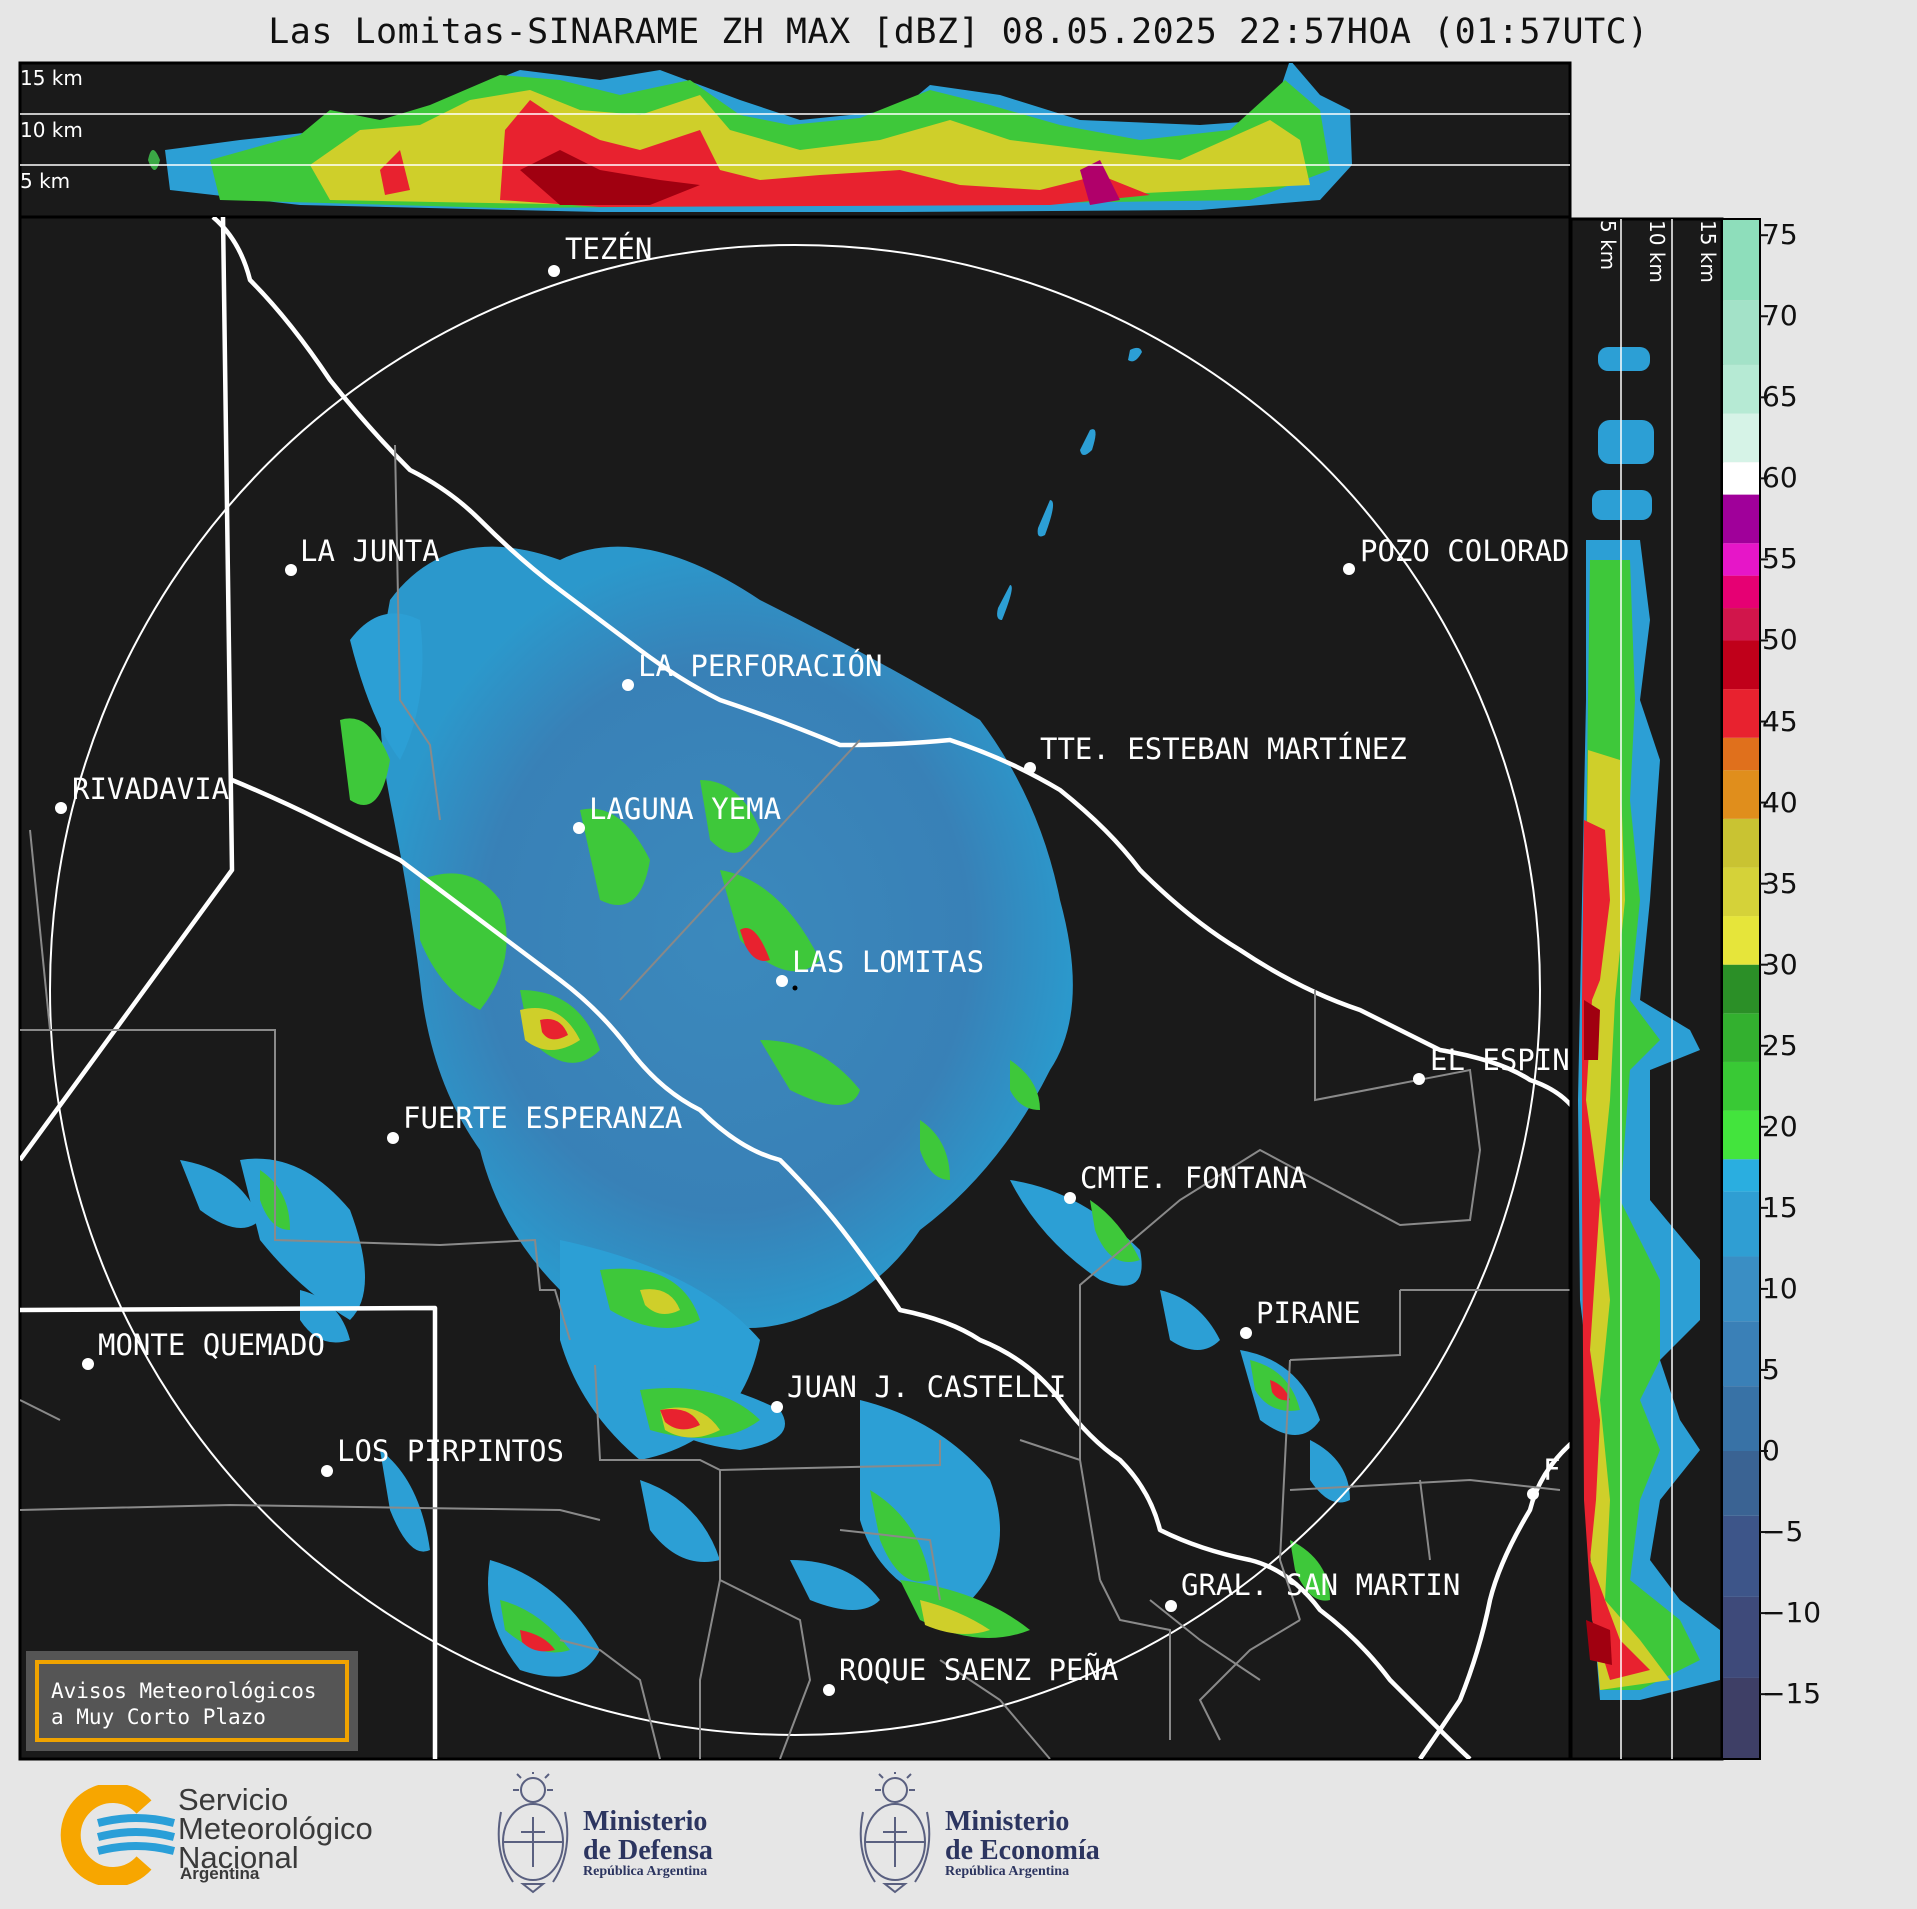 This screenshot has height=1909, width=1917. I want to click on city-dot-juan-j-castelli, so click(777, 1407).